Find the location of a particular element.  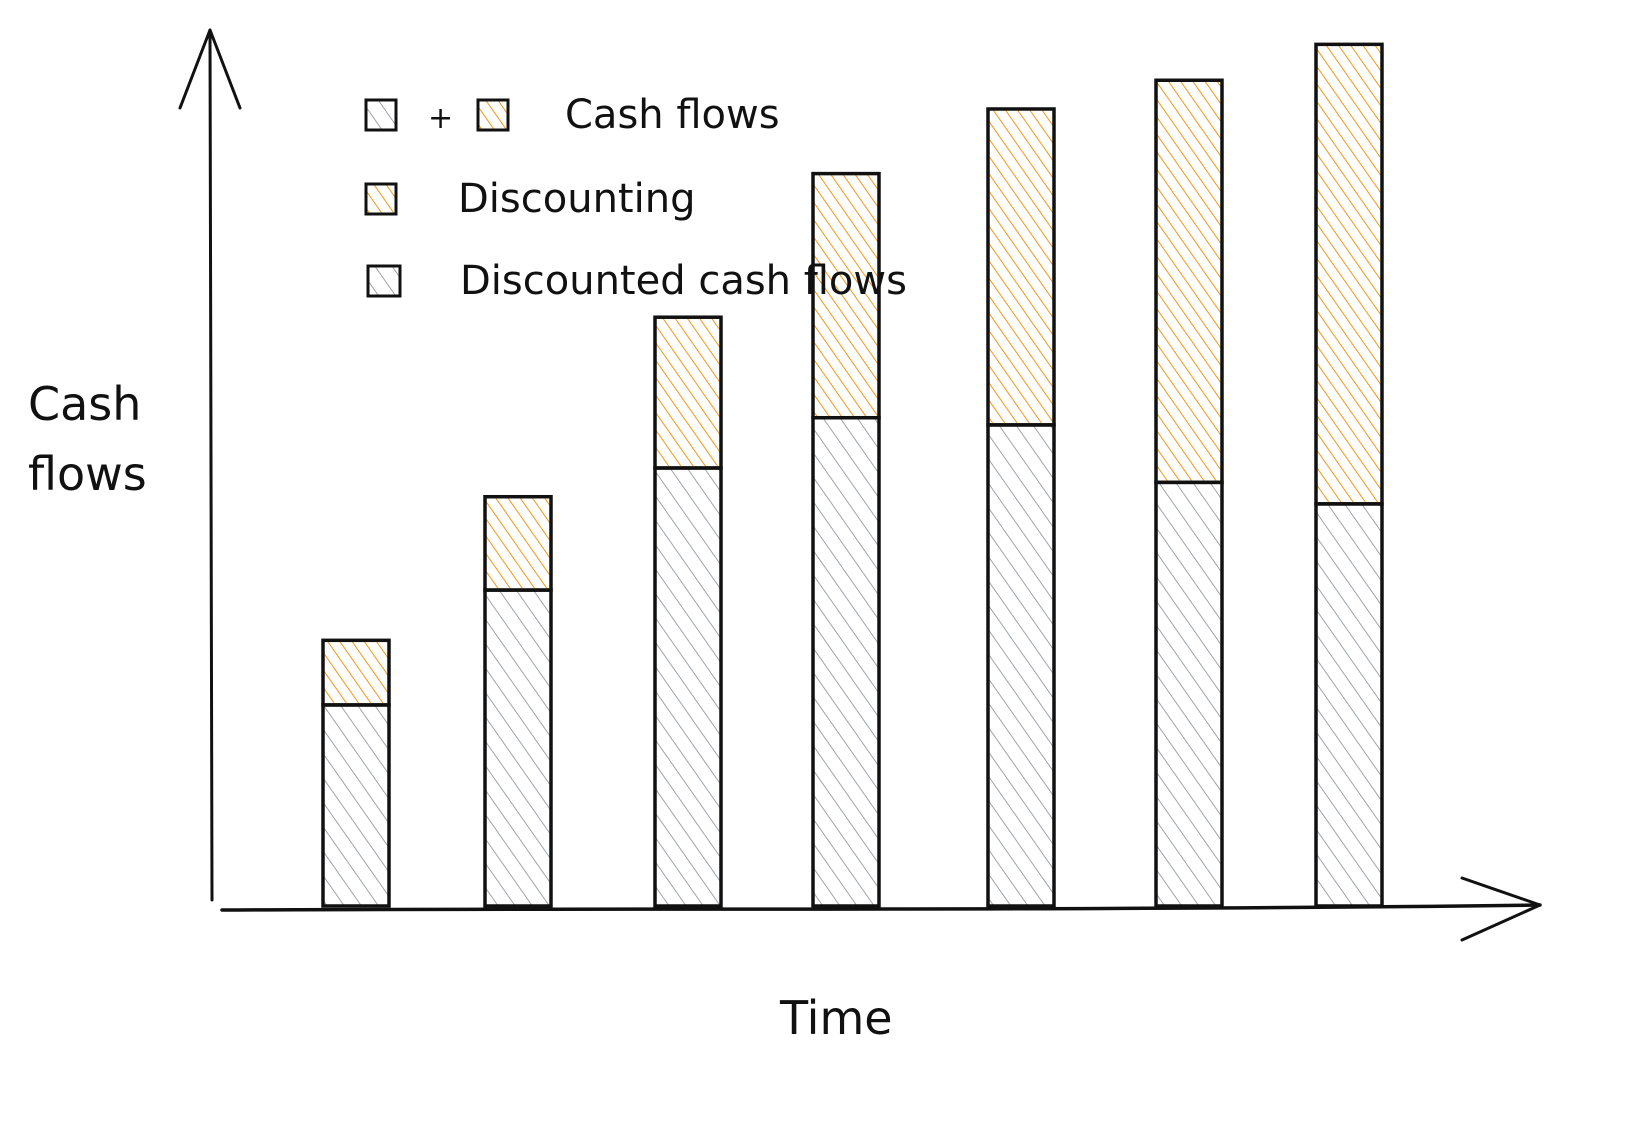

x-axis-label: Time is located at coordinates (836, 1018).